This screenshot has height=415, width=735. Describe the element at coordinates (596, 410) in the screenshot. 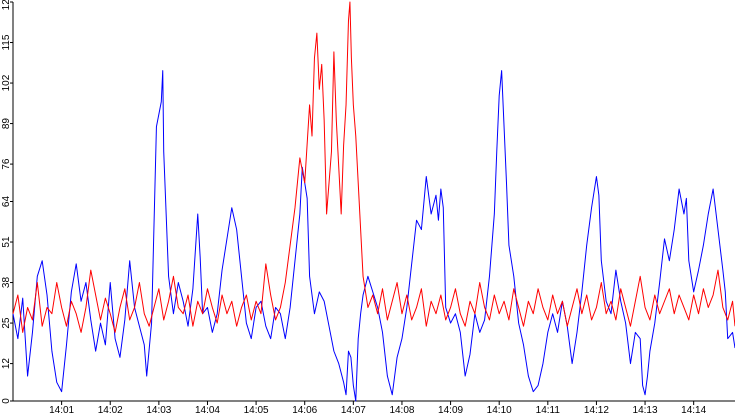

I see `x-tick-label: 14:12` at that location.